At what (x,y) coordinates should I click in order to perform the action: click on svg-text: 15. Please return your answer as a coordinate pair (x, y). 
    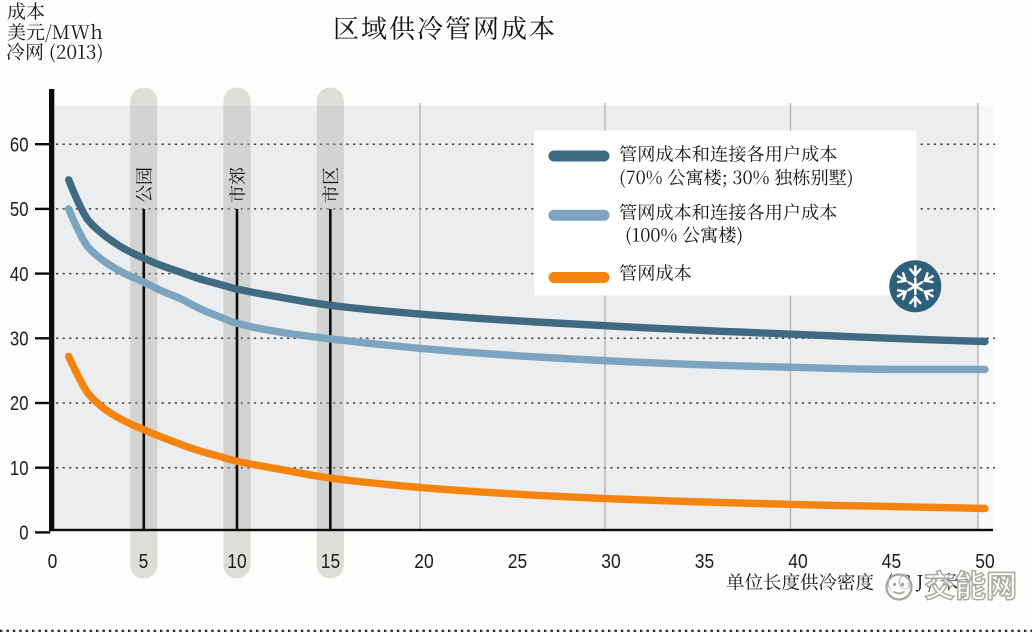
    Looking at the image, I should click on (330, 562).